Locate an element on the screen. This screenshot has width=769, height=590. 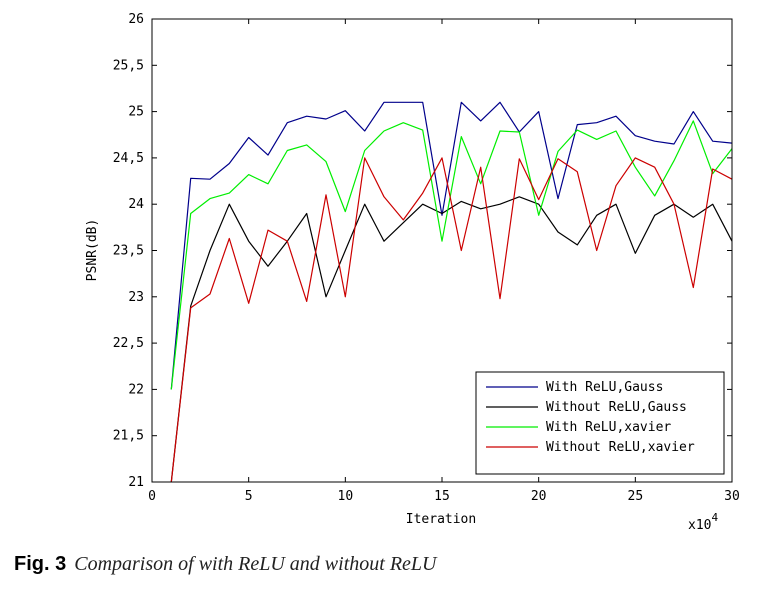
y-tick-label: 25,5 is located at coordinates (128, 65).